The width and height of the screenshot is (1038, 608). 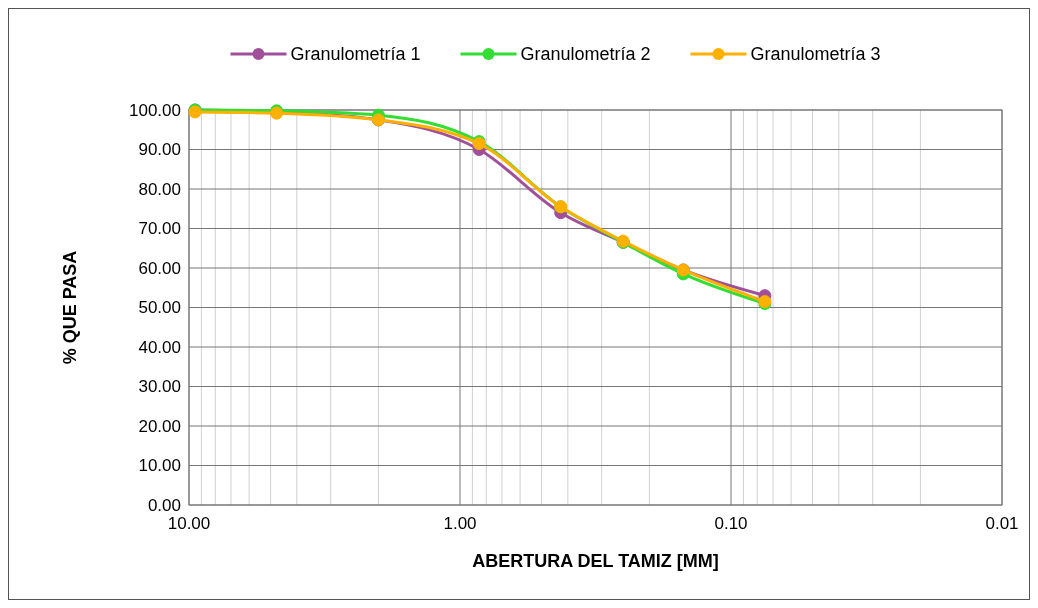 What do you see at coordinates (585, 54) in the screenshot?
I see `legend-label: Granulometría 2` at bounding box center [585, 54].